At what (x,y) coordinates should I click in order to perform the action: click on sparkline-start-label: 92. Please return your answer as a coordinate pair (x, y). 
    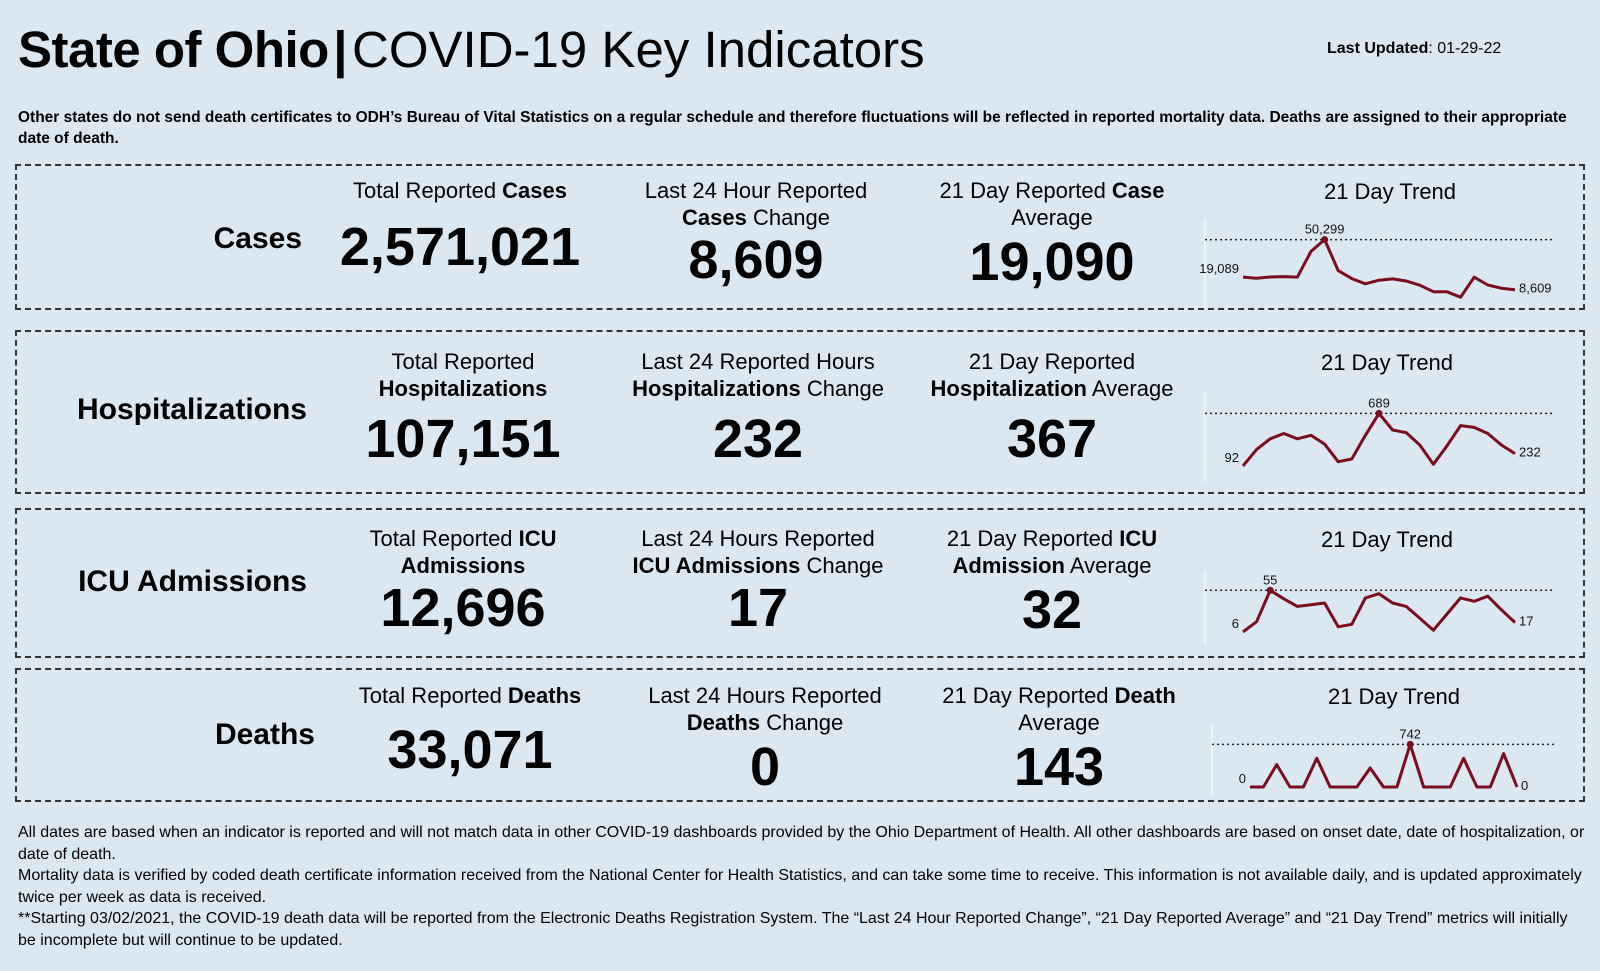
    Looking at the image, I should click on (1232, 457).